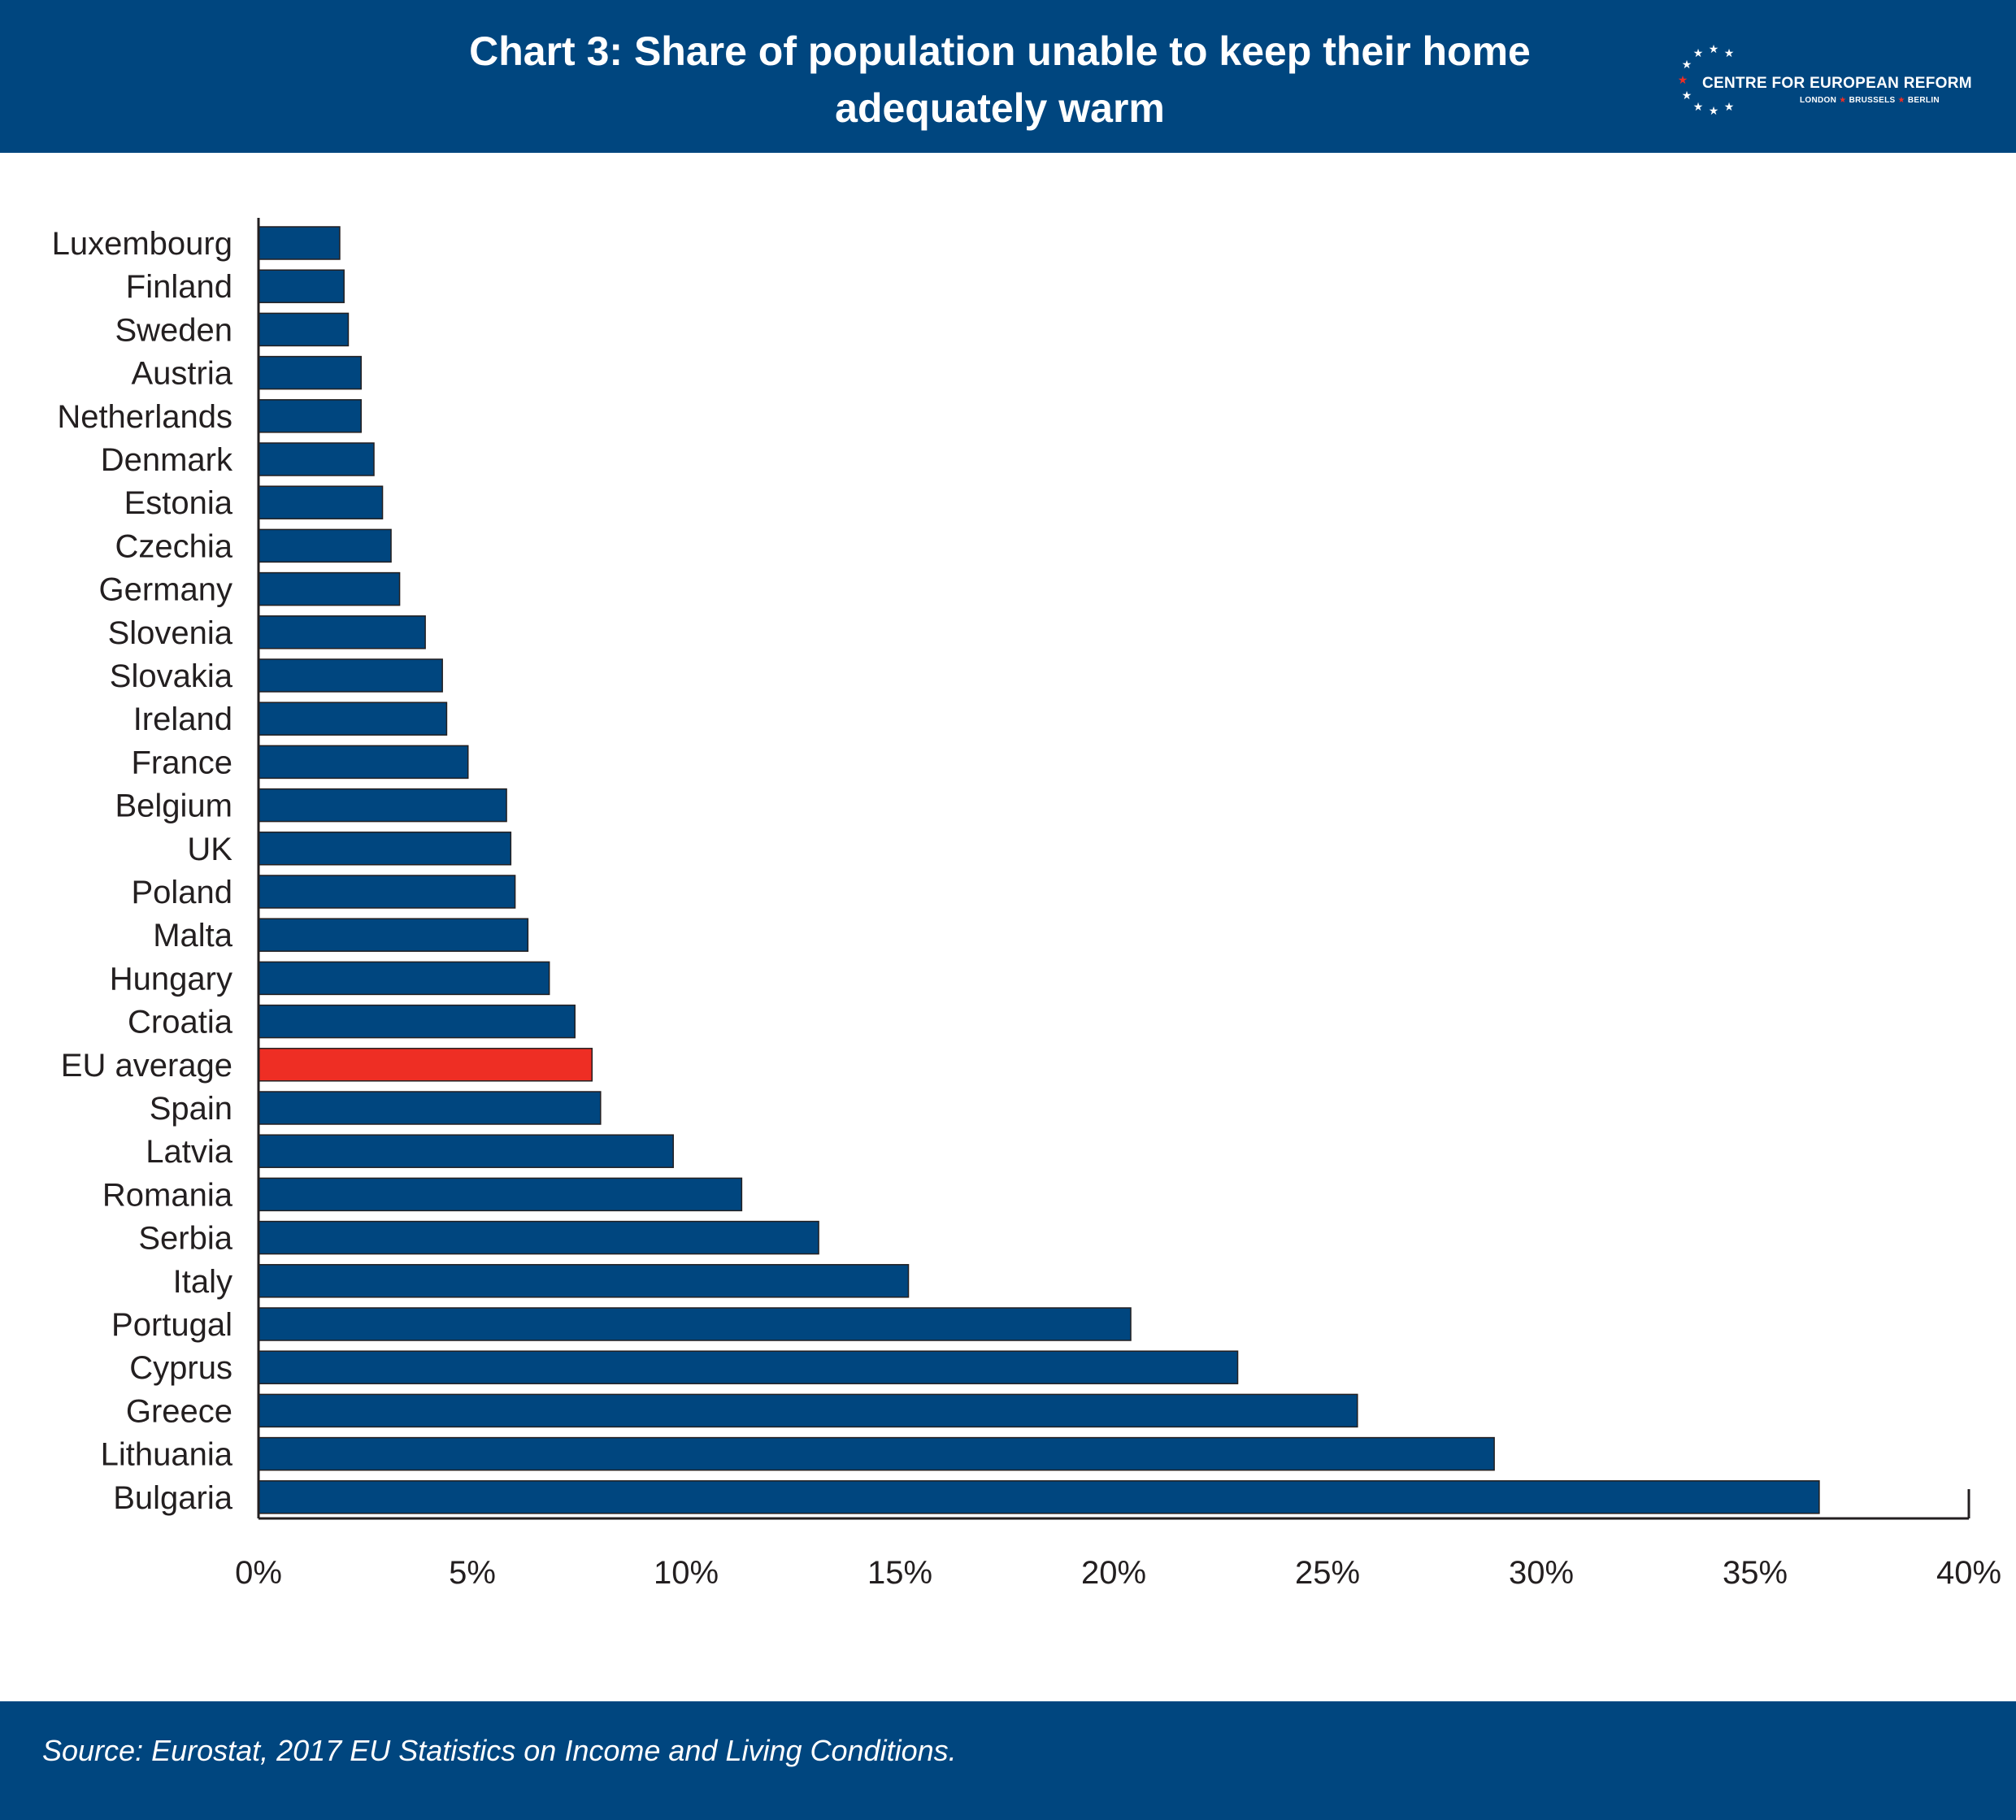 The width and height of the screenshot is (2016, 1820). I want to click on category-label: Serbia, so click(185, 1239).